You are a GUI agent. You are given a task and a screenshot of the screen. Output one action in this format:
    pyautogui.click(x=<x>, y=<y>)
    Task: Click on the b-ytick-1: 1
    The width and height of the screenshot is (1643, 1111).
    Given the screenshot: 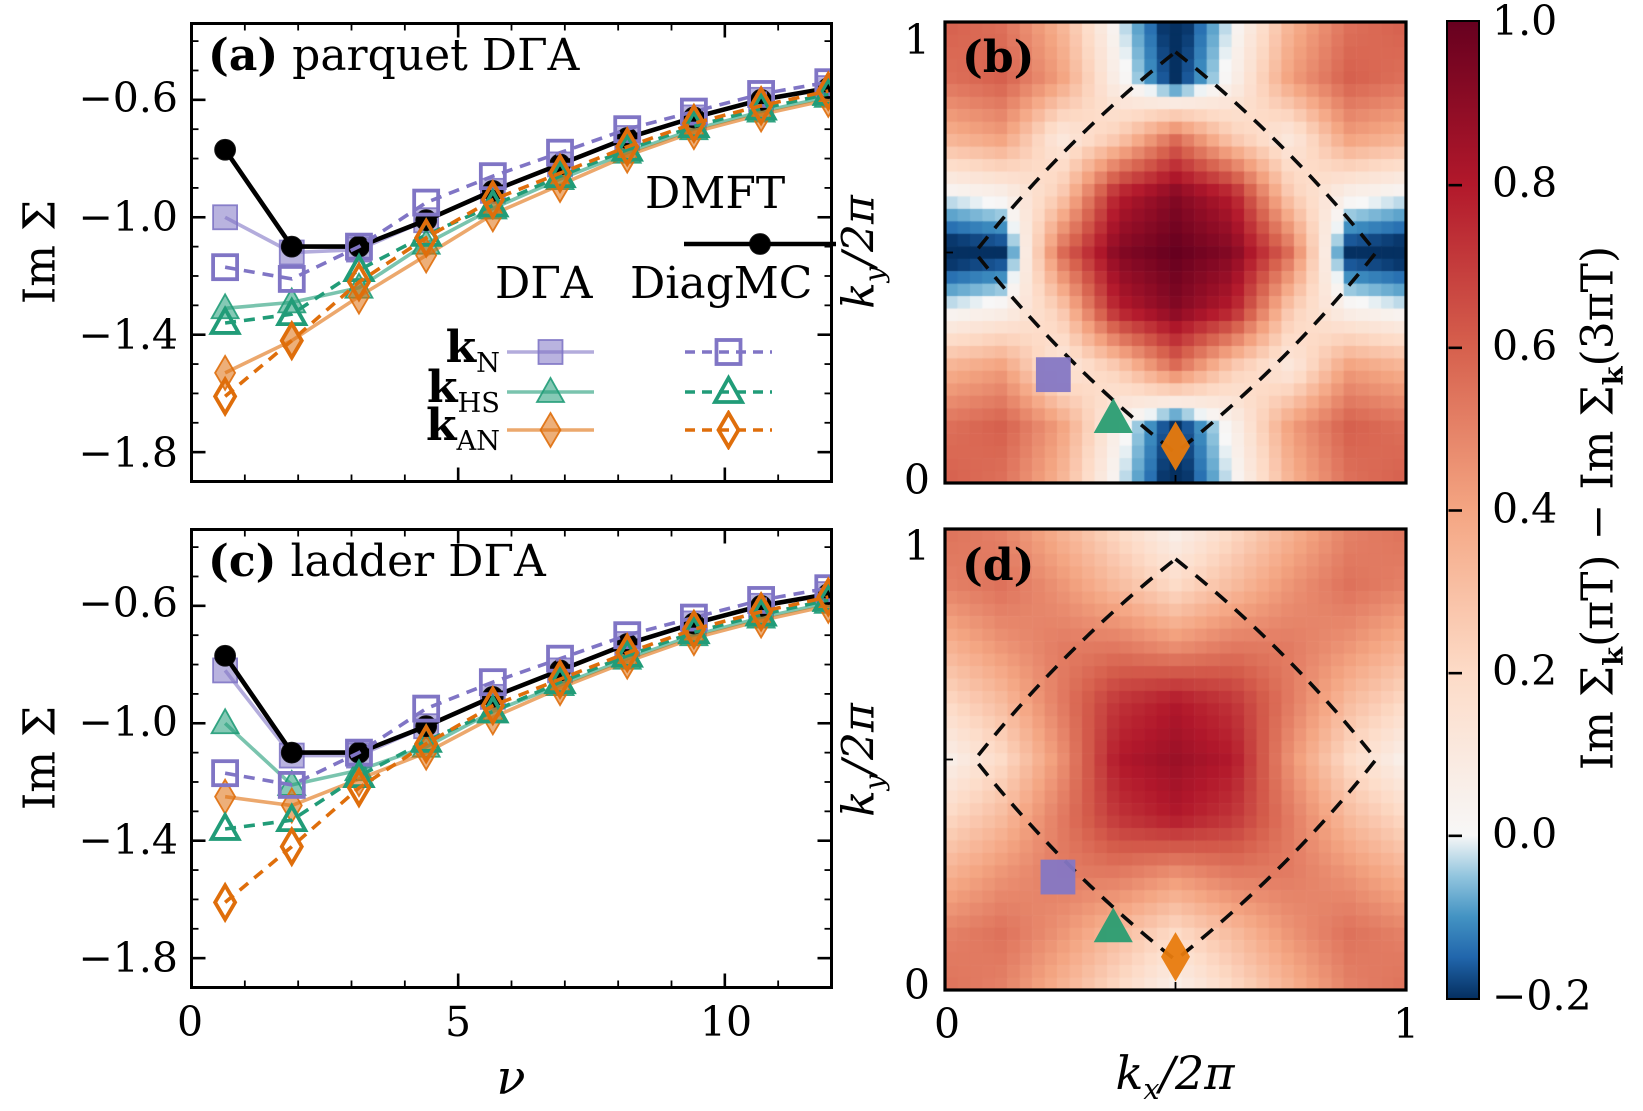 What is the action you would take?
    pyautogui.click(x=916, y=40)
    